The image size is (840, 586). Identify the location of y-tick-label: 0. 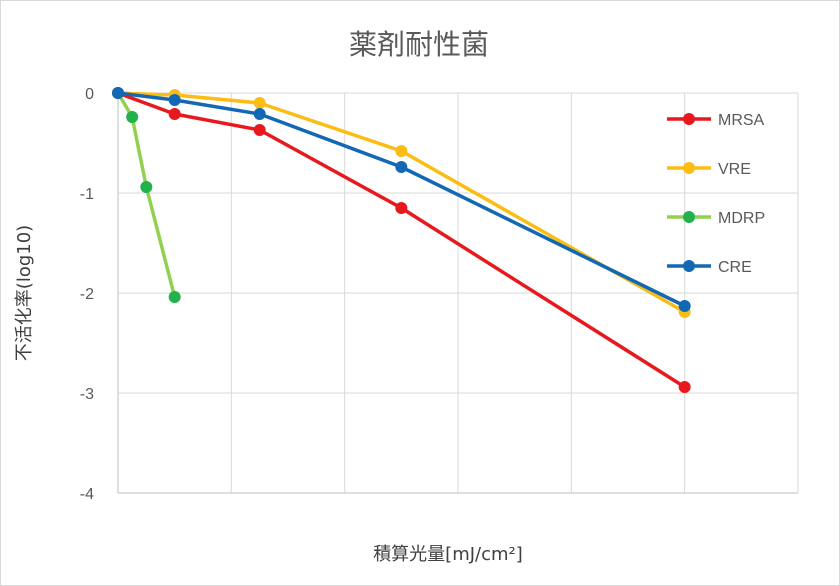
(89, 94).